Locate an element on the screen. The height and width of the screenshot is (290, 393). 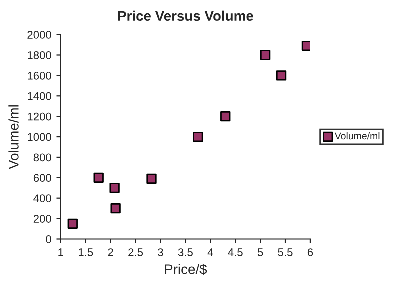
y-tick-label: 1600 is located at coordinates (40, 76).